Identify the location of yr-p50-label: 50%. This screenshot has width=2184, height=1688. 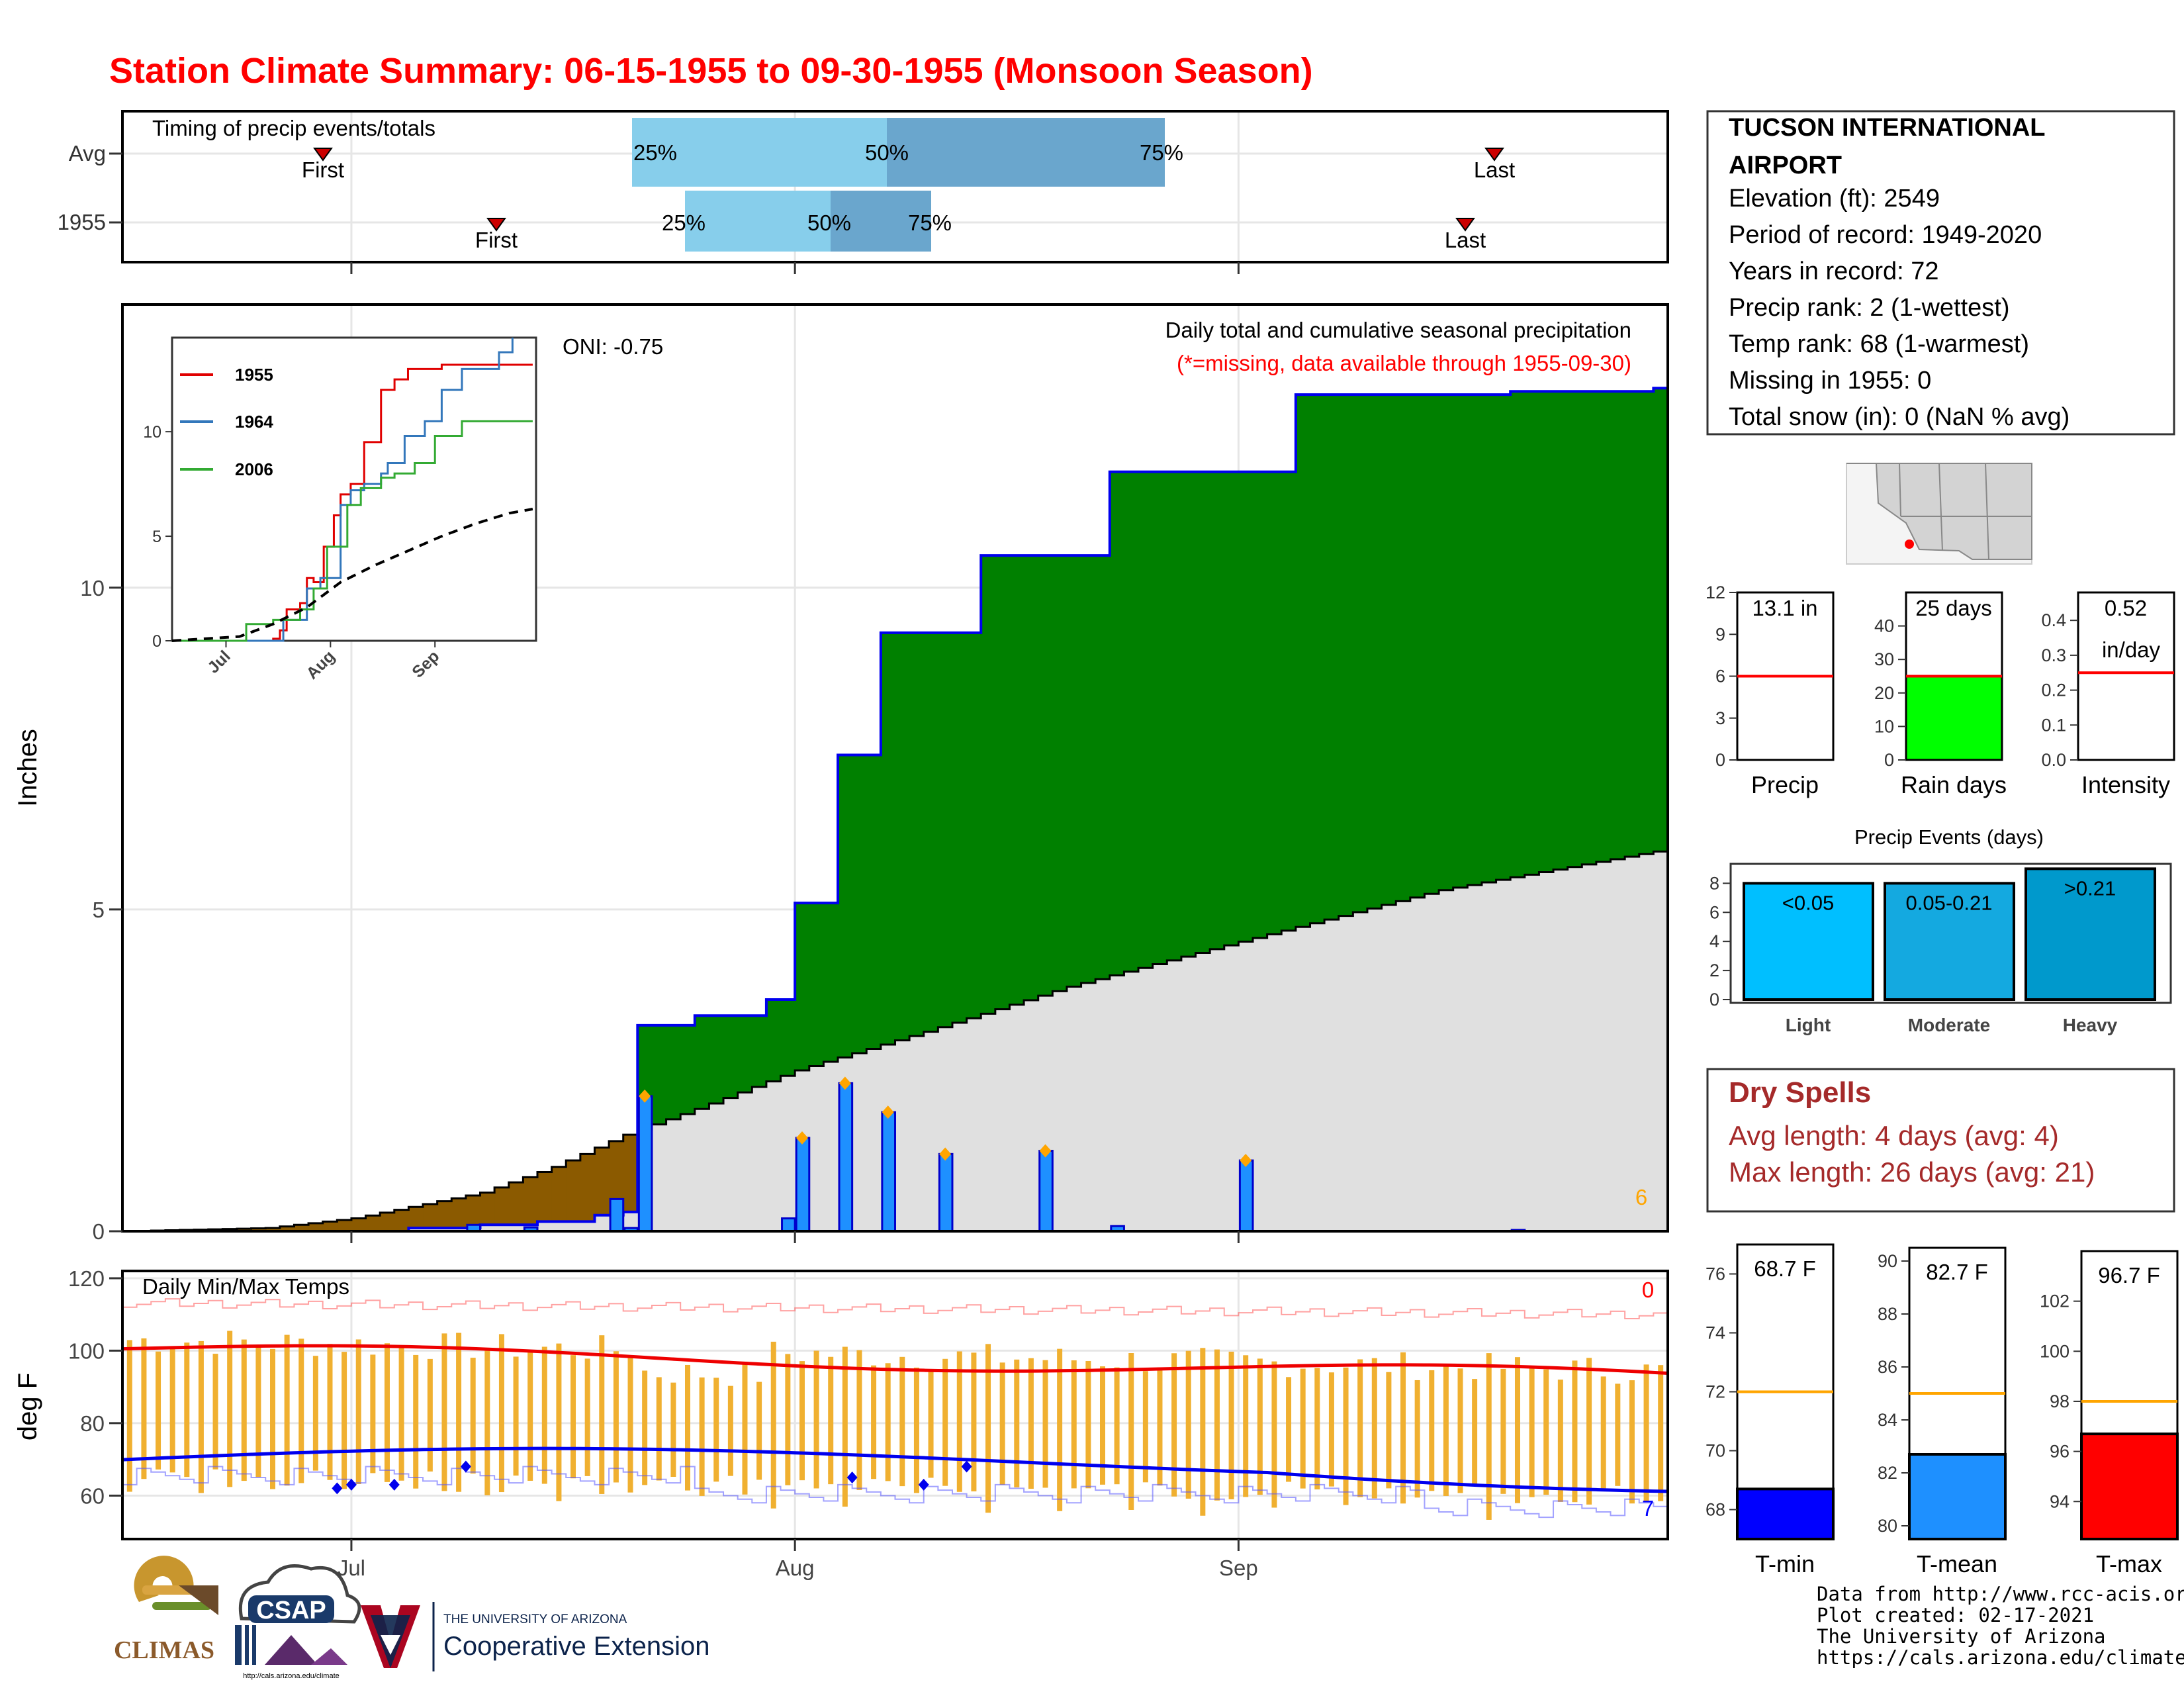
(829, 223).